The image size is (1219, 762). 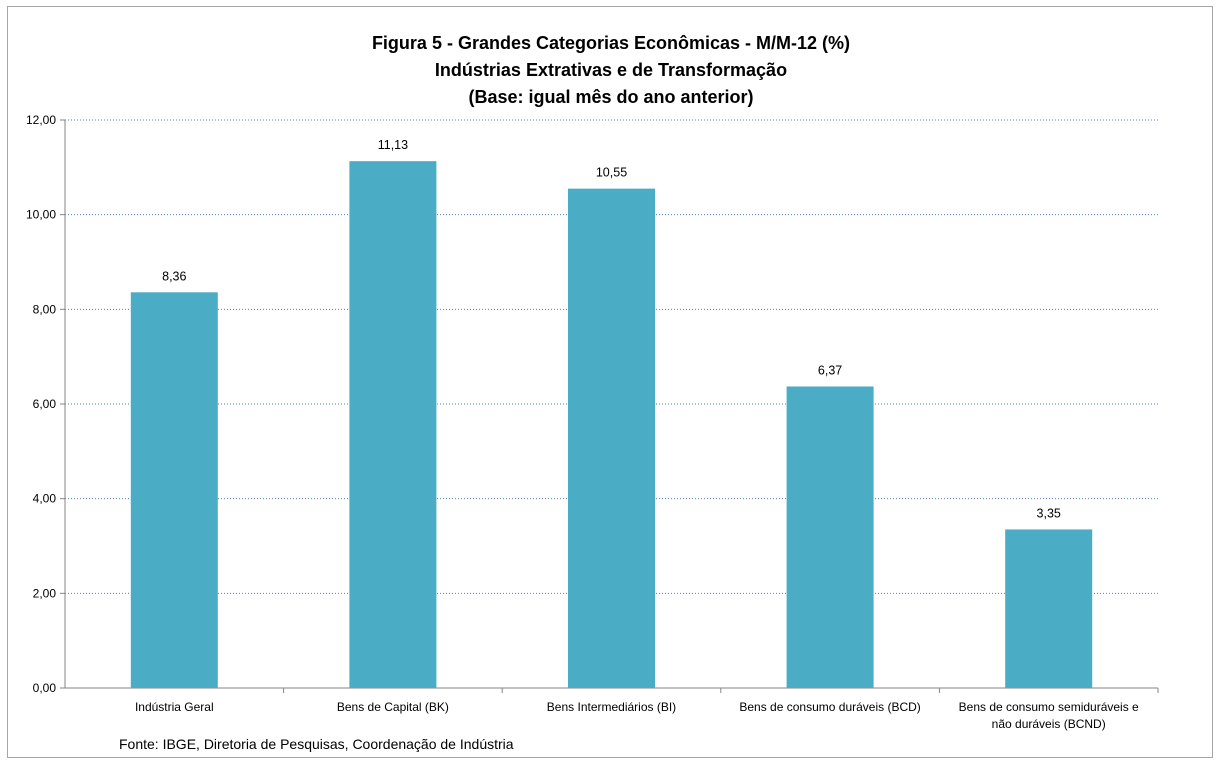 What do you see at coordinates (1049, 707) in the screenshot?
I see `x-tick-label: Bens de consumo semiduráveis e` at bounding box center [1049, 707].